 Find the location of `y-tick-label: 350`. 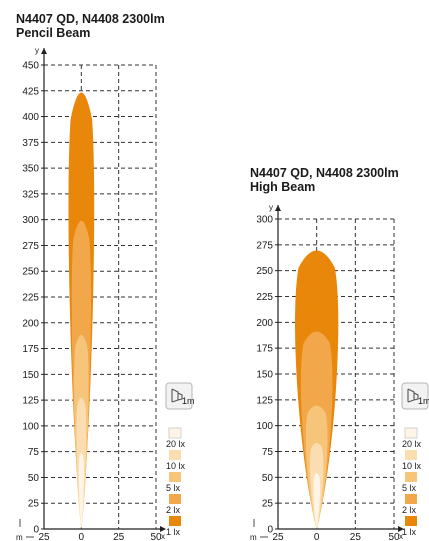

y-tick-label: 350 is located at coordinates (30, 169).